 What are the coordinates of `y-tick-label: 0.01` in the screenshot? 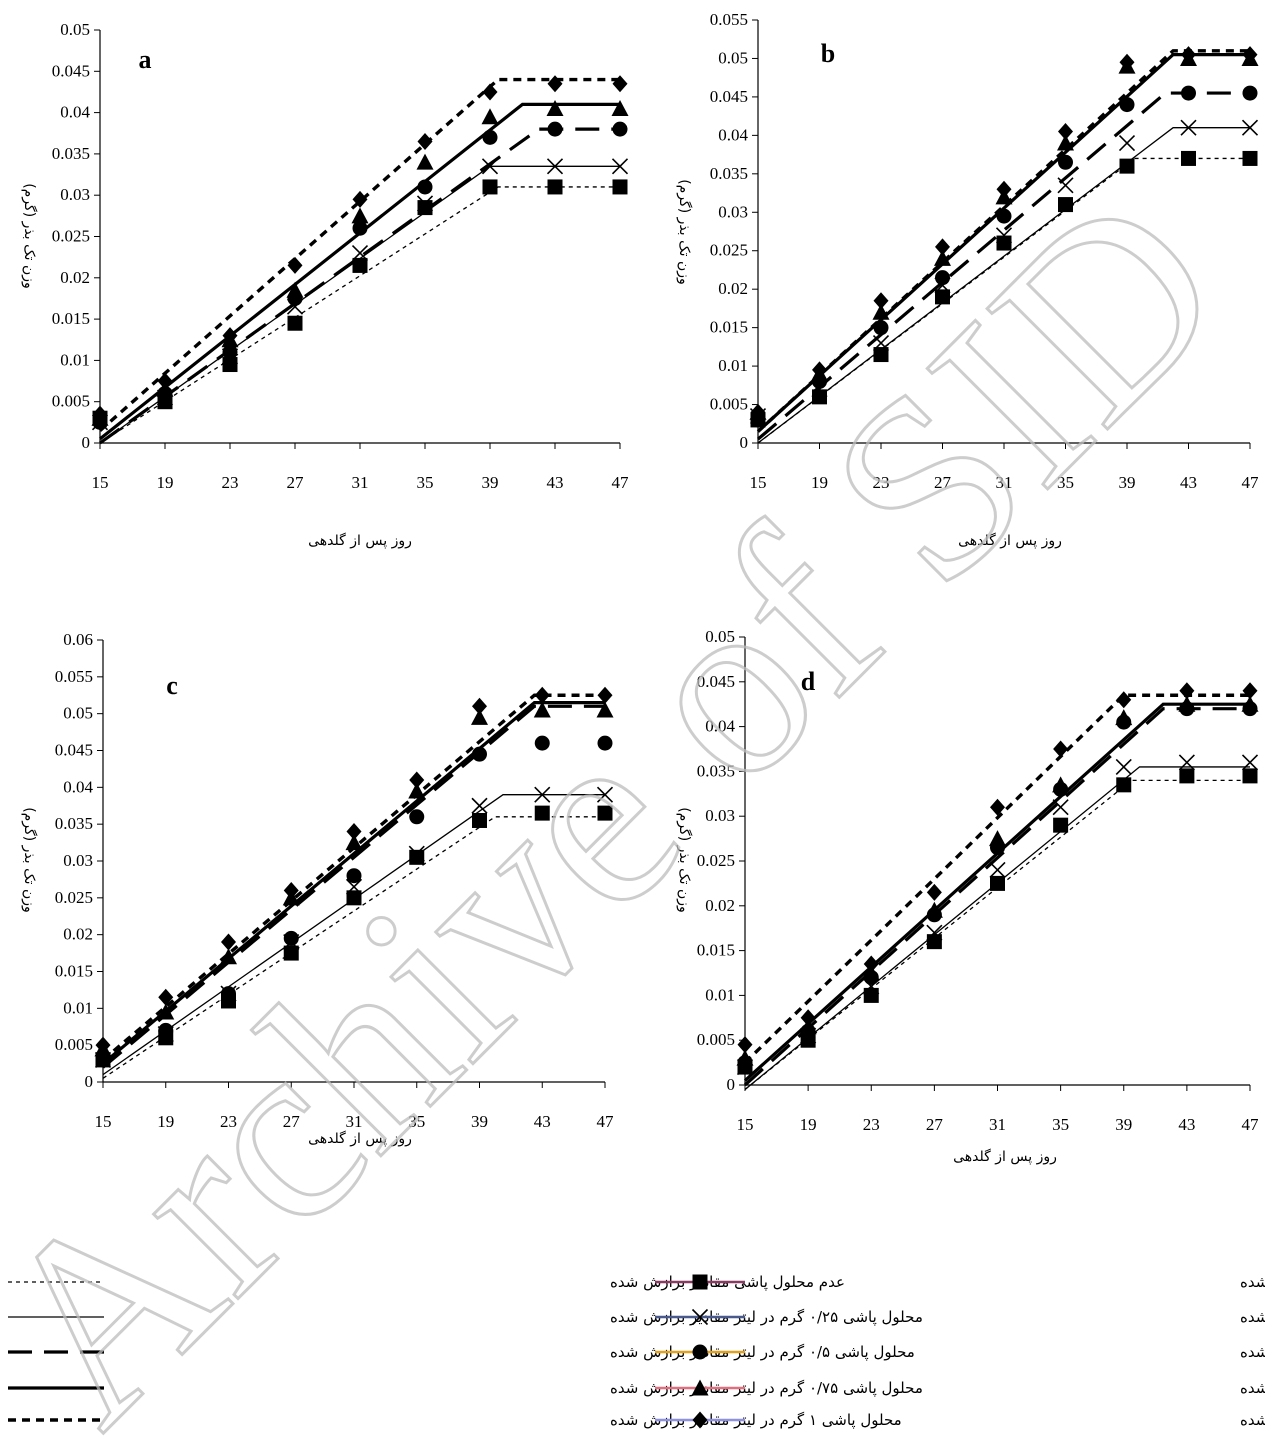 It's located at (75, 359).